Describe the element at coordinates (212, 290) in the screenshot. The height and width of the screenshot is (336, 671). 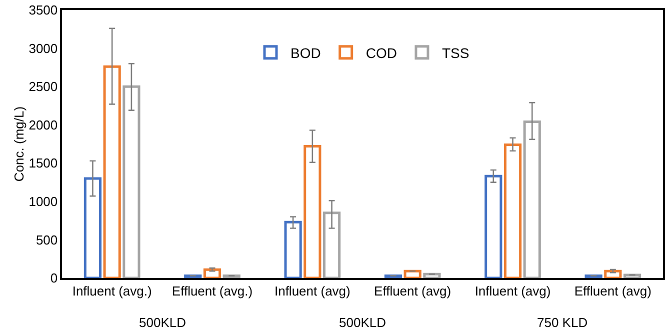
I see `x-tick-label: Effluent (avg.)` at that location.